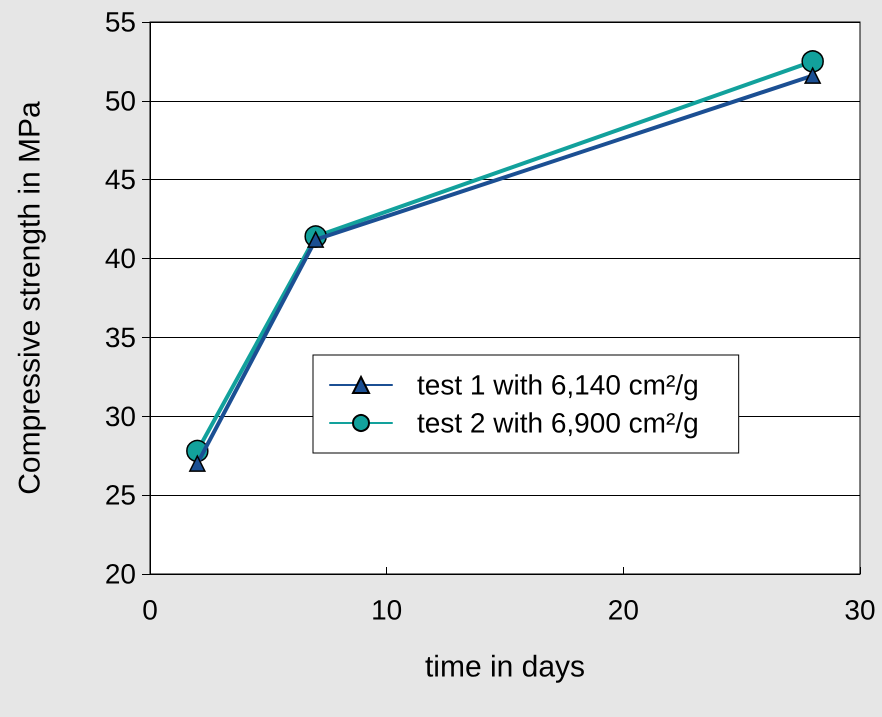 This screenshot has height=717, width=882. Describe the element at coordinates (120, 495) in the screenshot. I see `y-tick-label: 25` at that location.